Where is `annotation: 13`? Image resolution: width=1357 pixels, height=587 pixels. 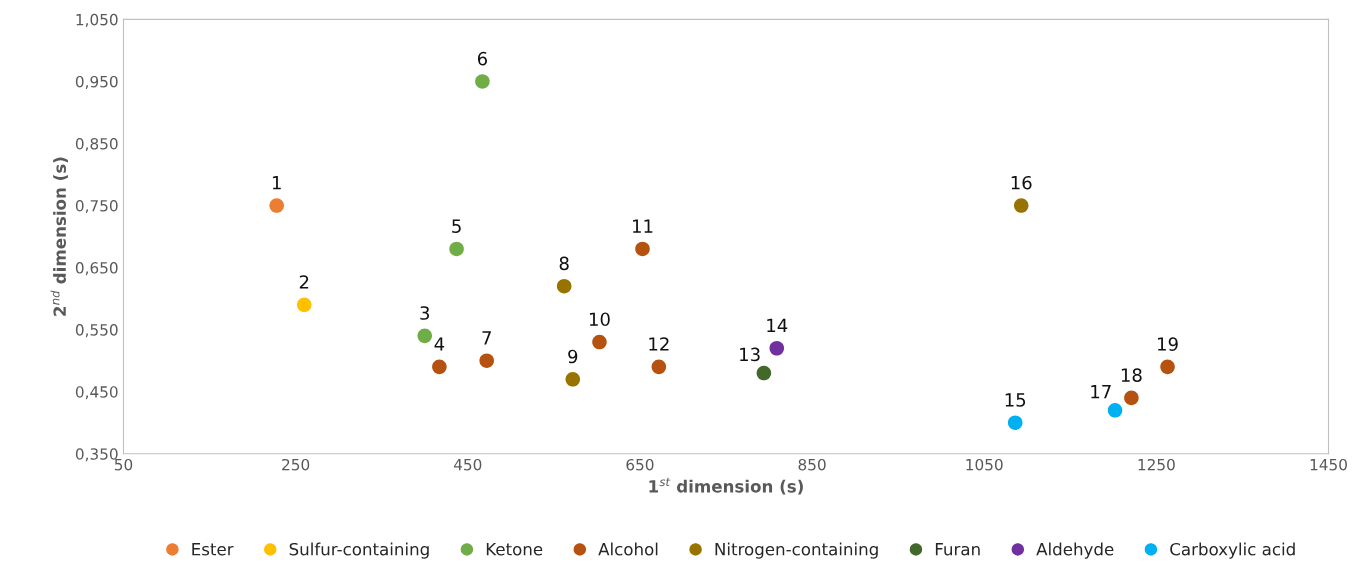 annotation: 13 is located at coordinates (750, 354).